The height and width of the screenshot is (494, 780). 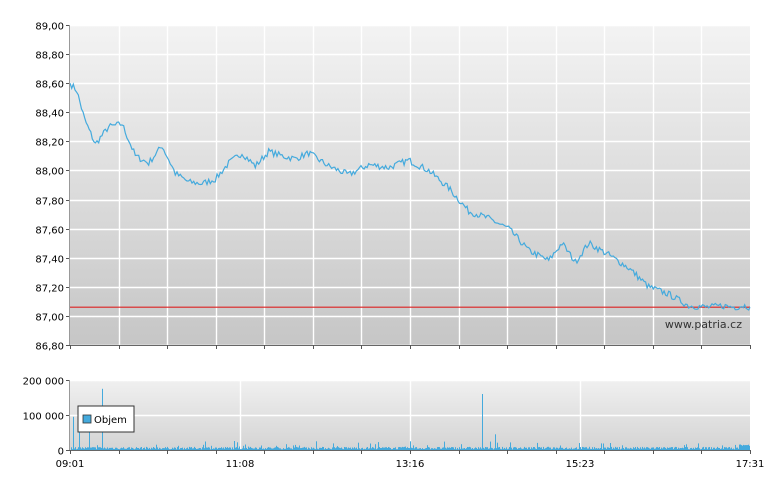 What do you see at coordinates (49, 347) in the screenshot?
I see `y-tick-label: 86,80` at bounding box center [49, 347].